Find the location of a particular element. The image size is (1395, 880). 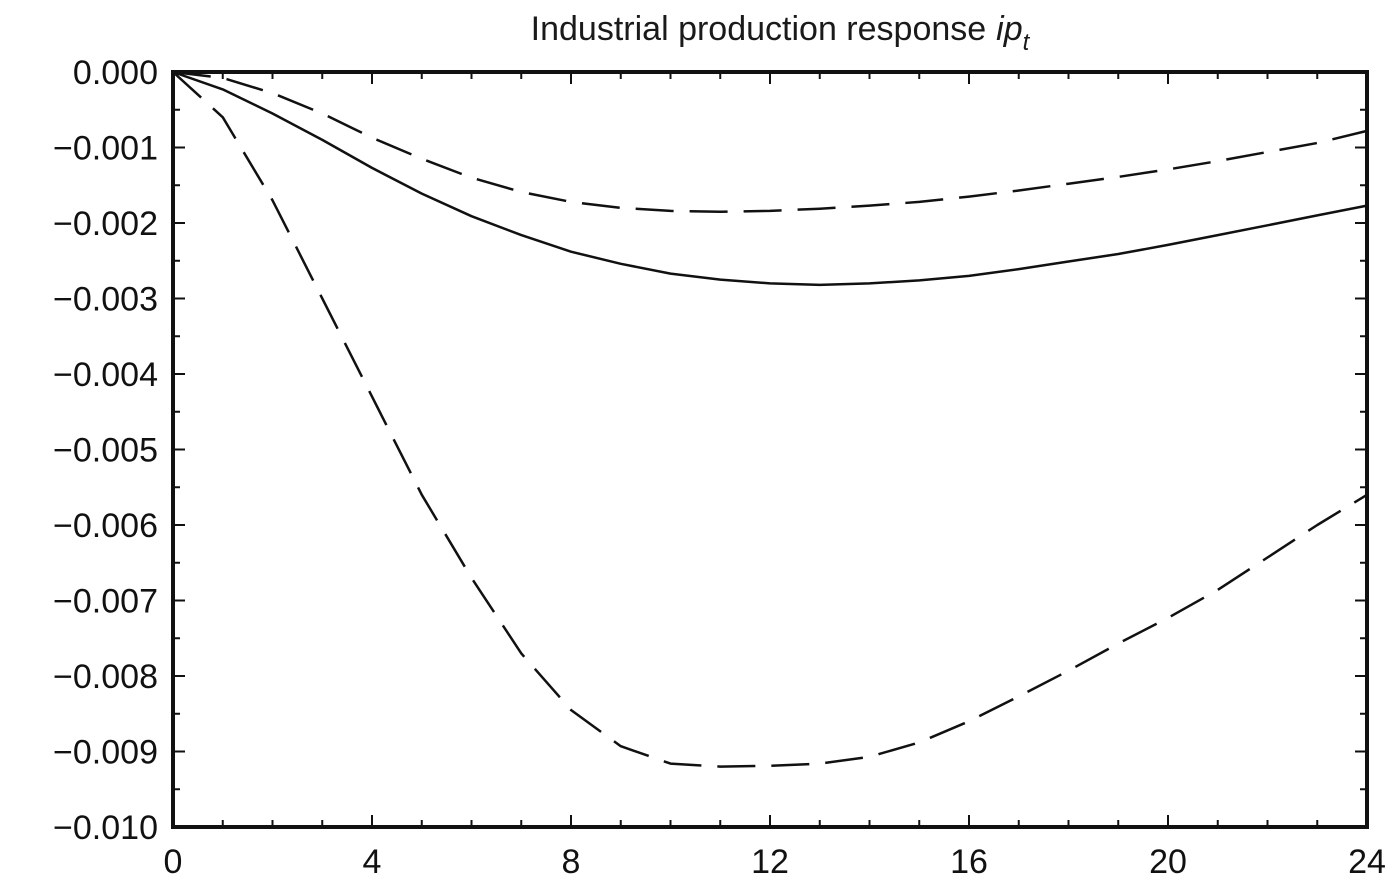

x-tick-label: 16 is located at coordinates (969, 861).